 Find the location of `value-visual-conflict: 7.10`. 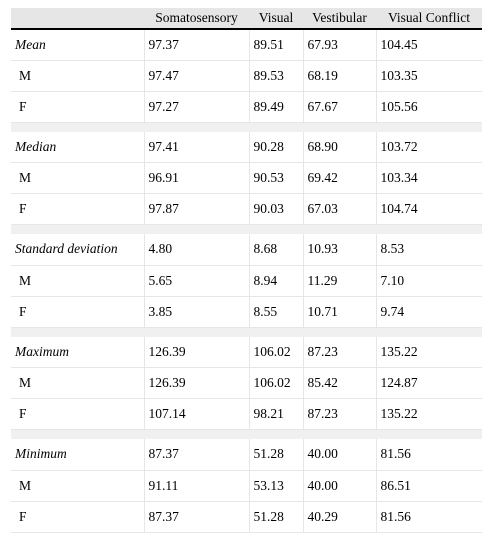

value-visual-conflict: 7.10 is located at coordinates (428, 281).